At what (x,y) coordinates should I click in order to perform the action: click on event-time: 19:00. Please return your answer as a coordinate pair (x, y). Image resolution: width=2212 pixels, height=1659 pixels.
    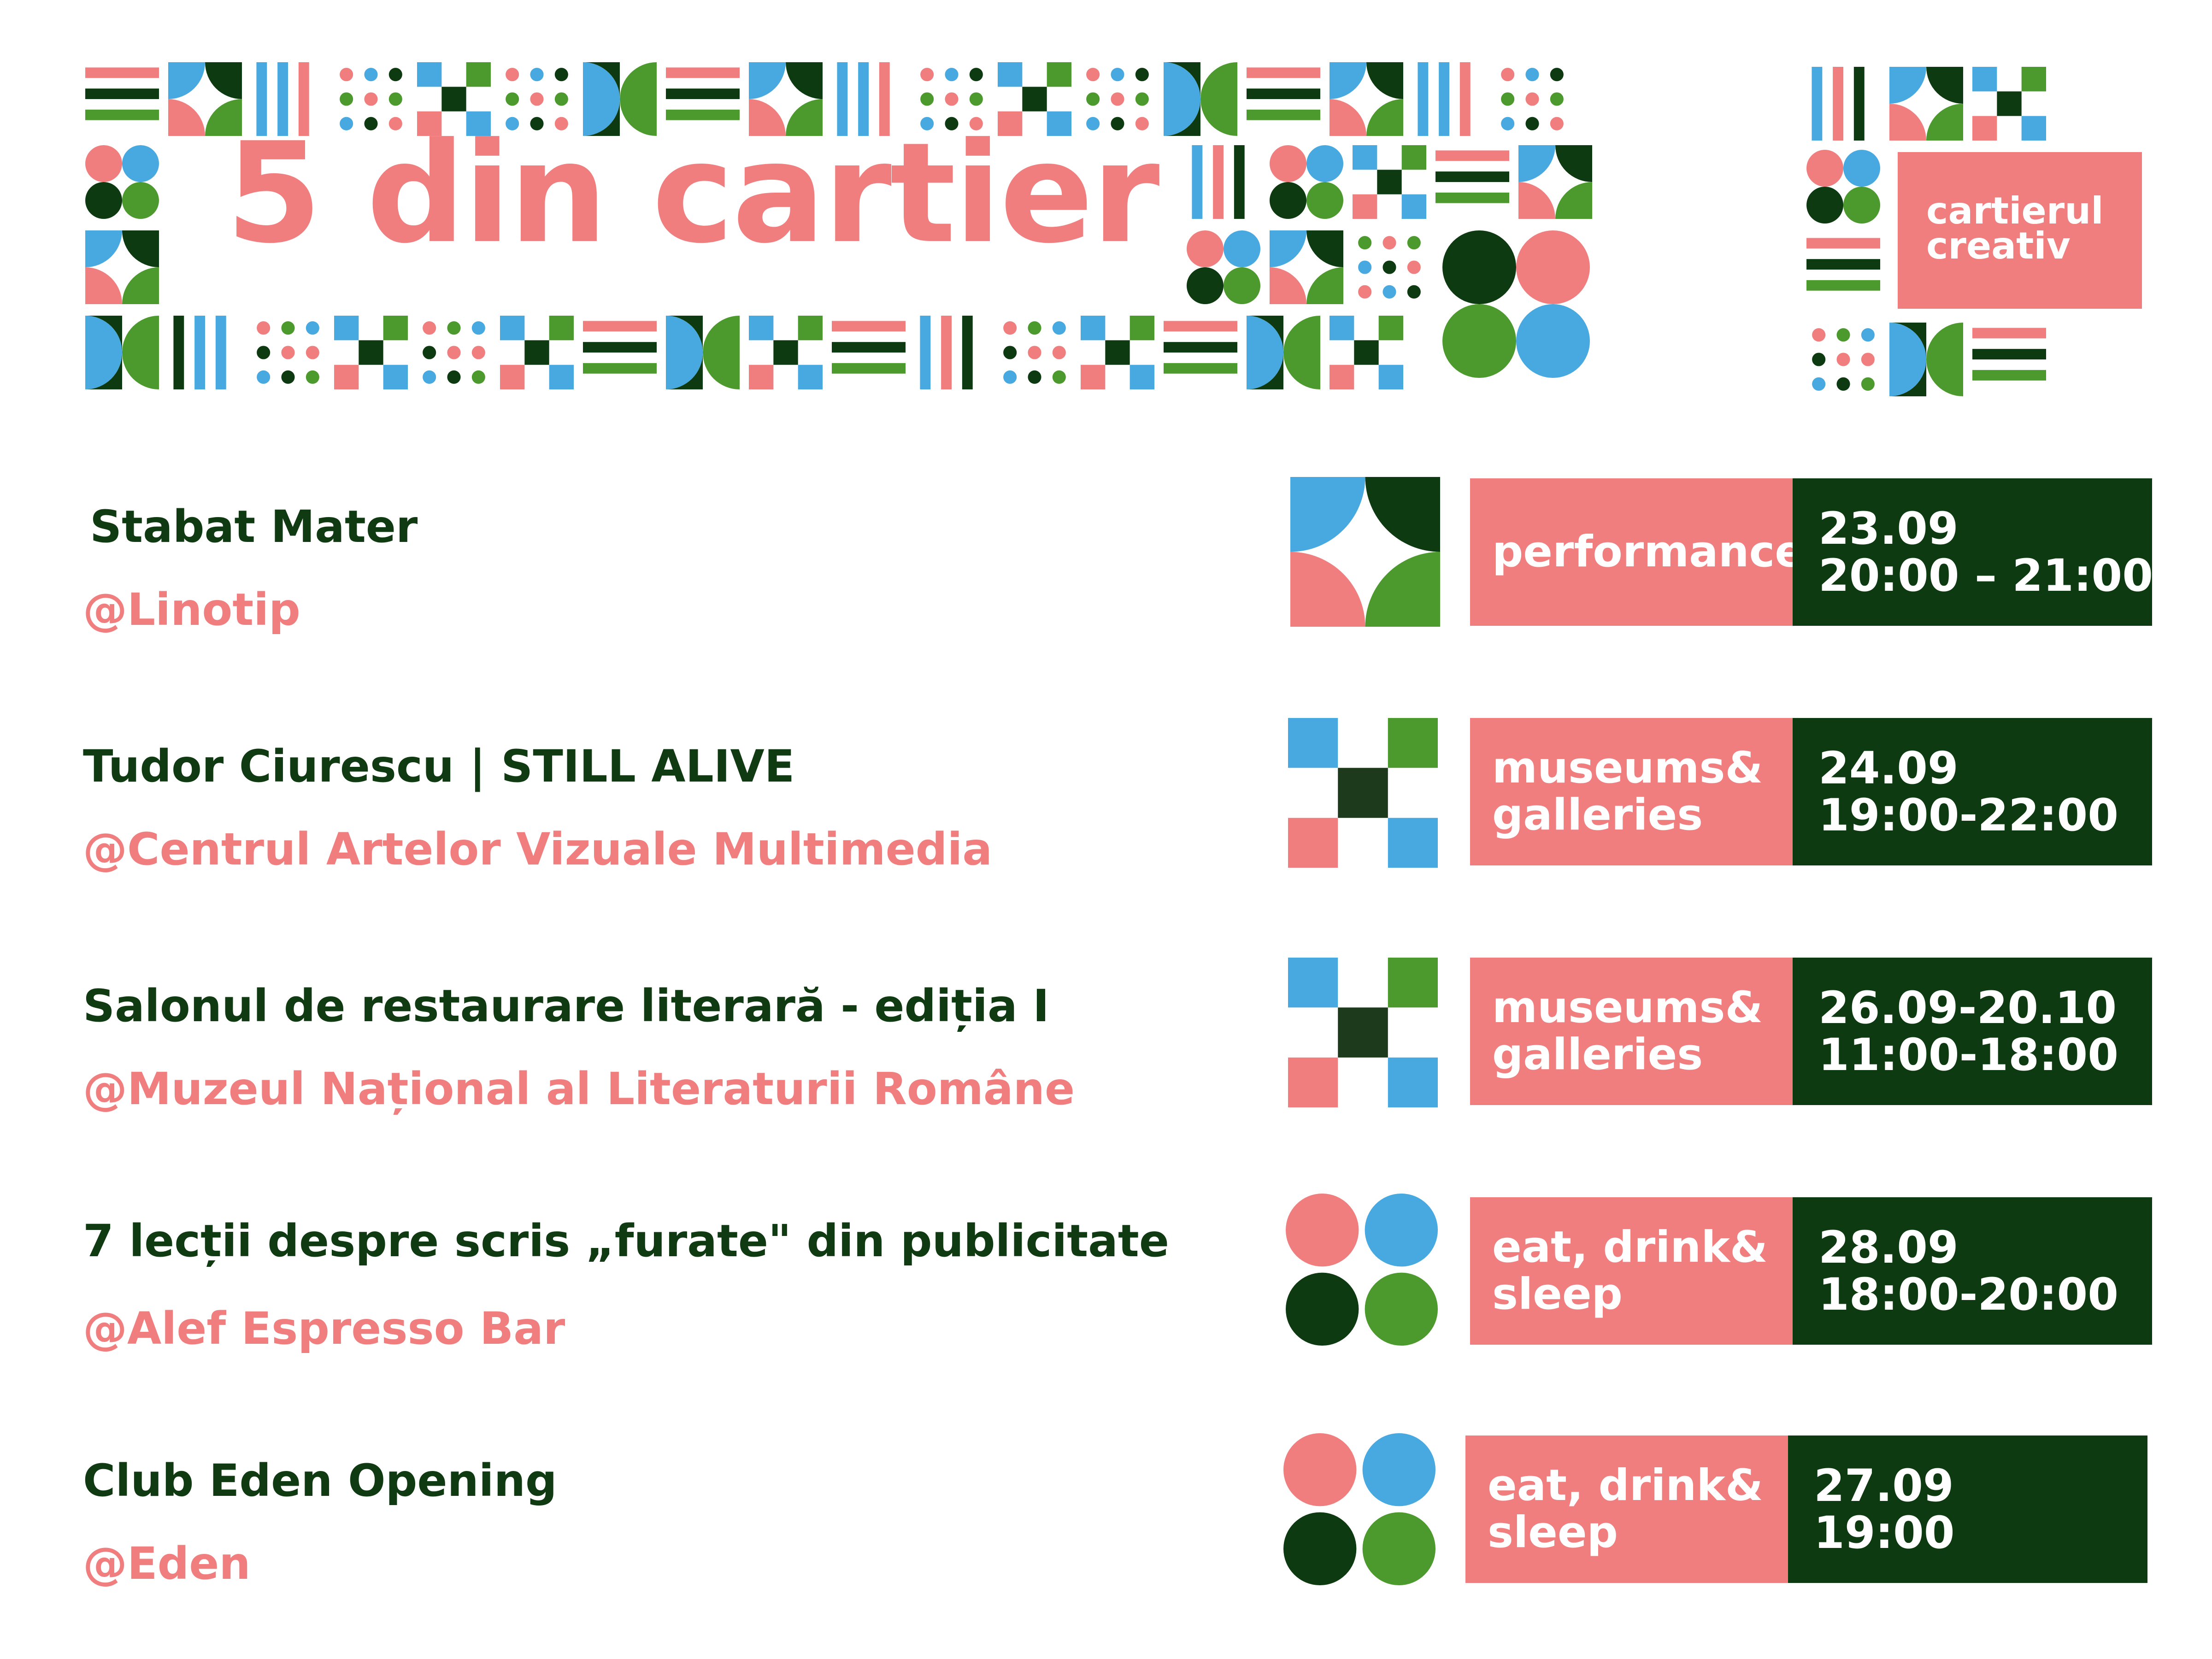
    Looking at the image, I should click on (1884, 1533).